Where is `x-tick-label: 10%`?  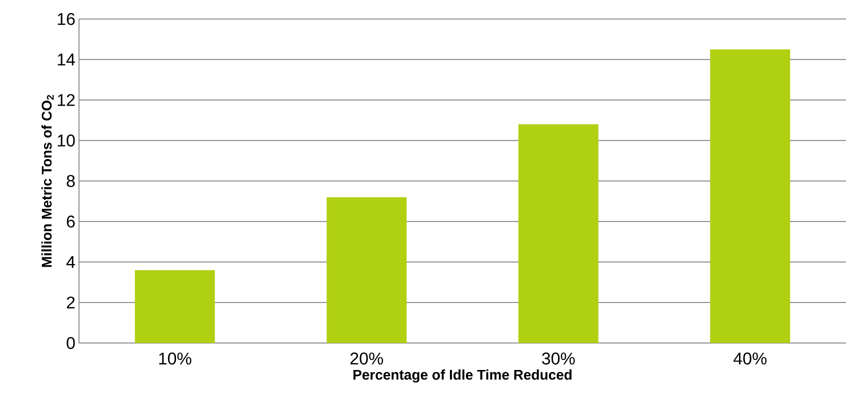
x-tick-label: 10% is located at coordinates (175, 358).